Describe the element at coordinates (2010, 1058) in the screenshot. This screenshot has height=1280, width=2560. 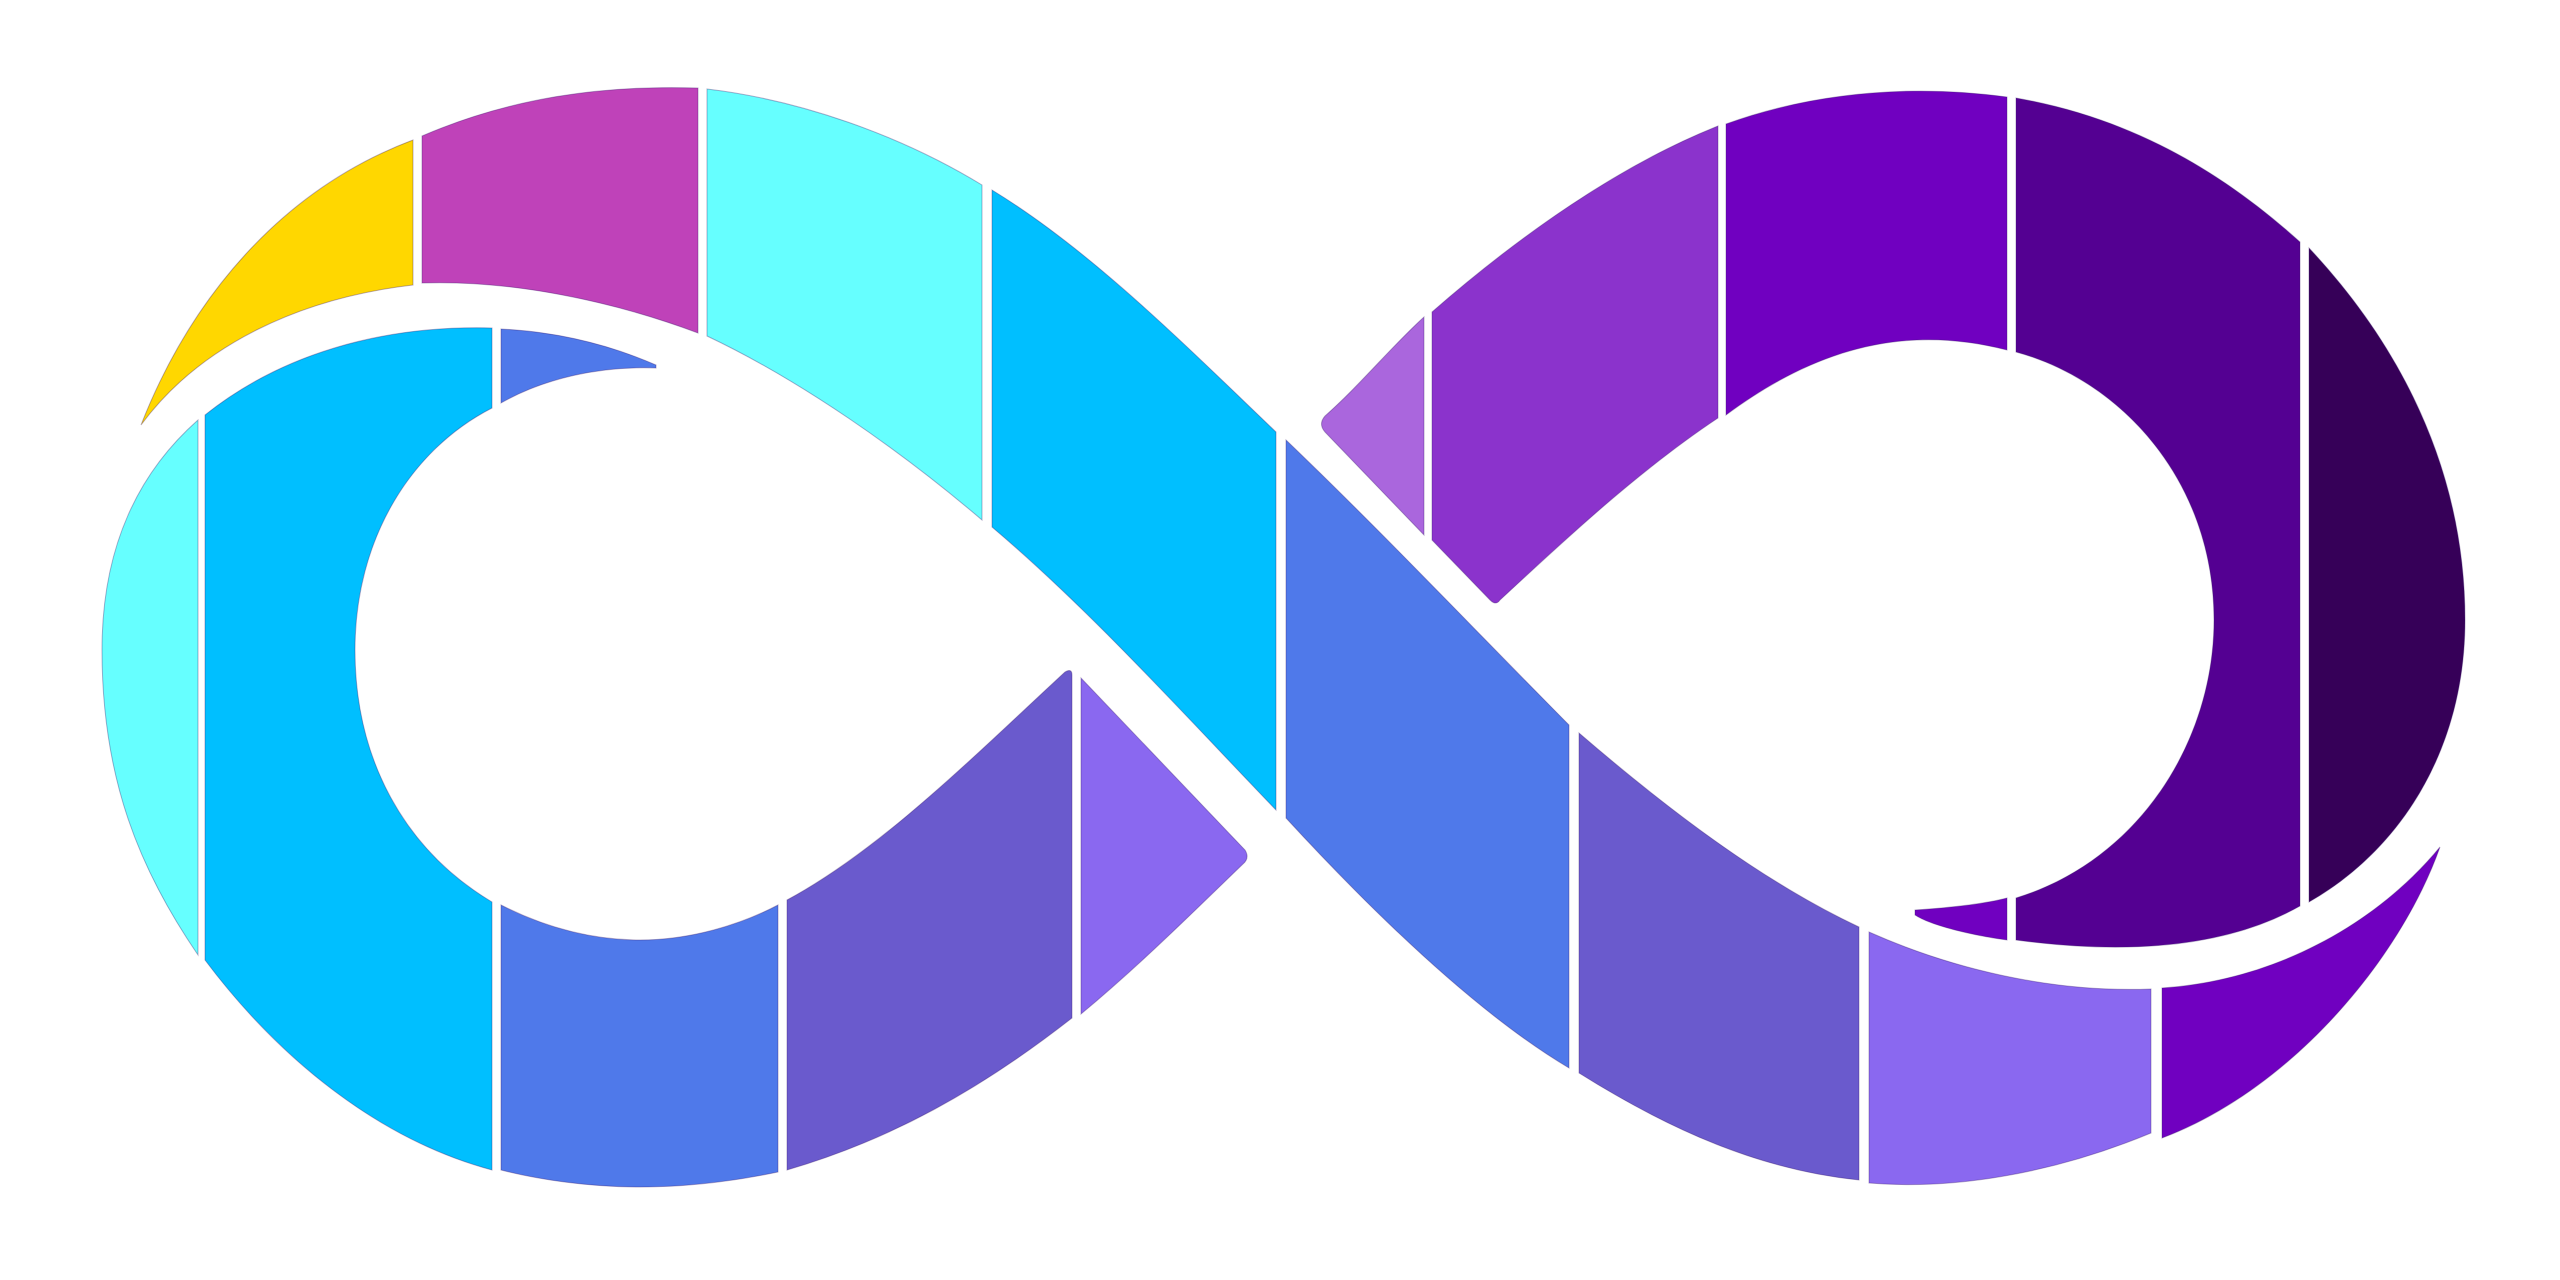
I see `segment-lavender-right` at that location.